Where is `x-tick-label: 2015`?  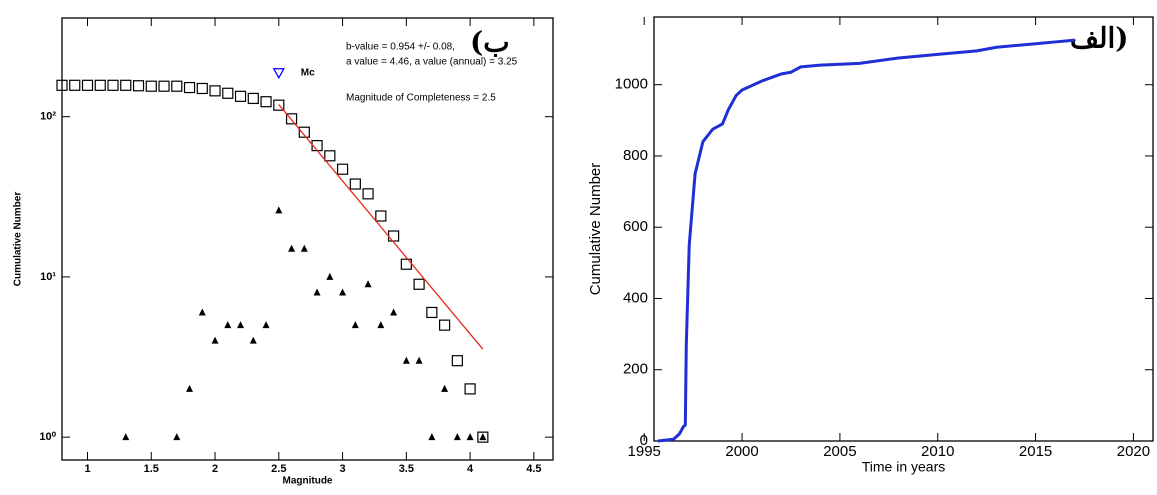
x-tick-label: 2015 is located at coordinates (1035, 451).